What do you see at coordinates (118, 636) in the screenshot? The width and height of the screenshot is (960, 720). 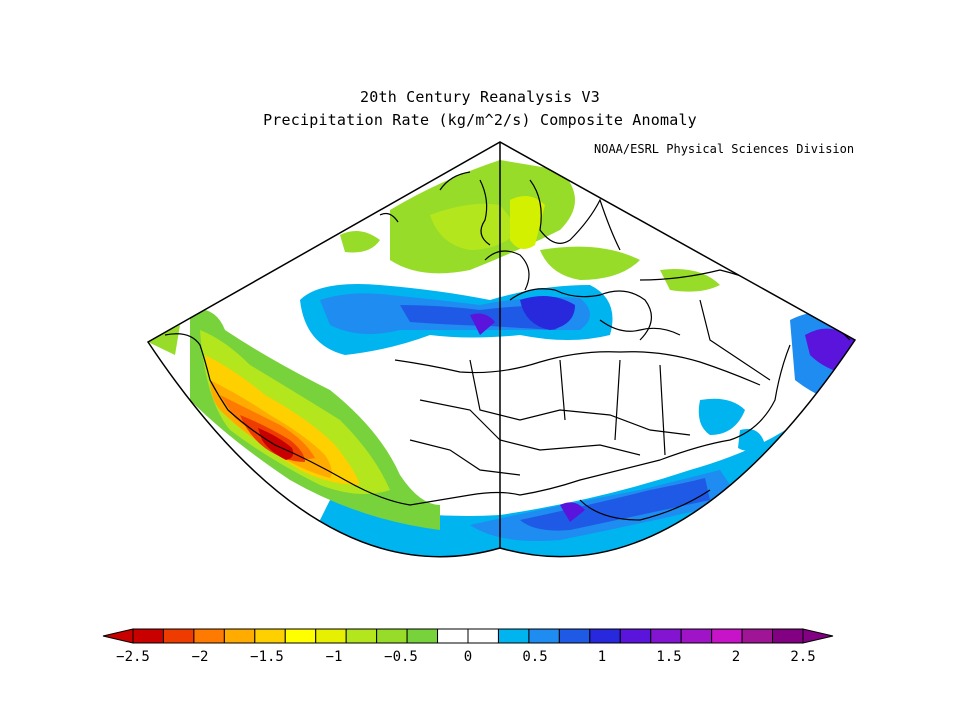 I see `colorbar-arrow-low` at bounding box center [118, 636].